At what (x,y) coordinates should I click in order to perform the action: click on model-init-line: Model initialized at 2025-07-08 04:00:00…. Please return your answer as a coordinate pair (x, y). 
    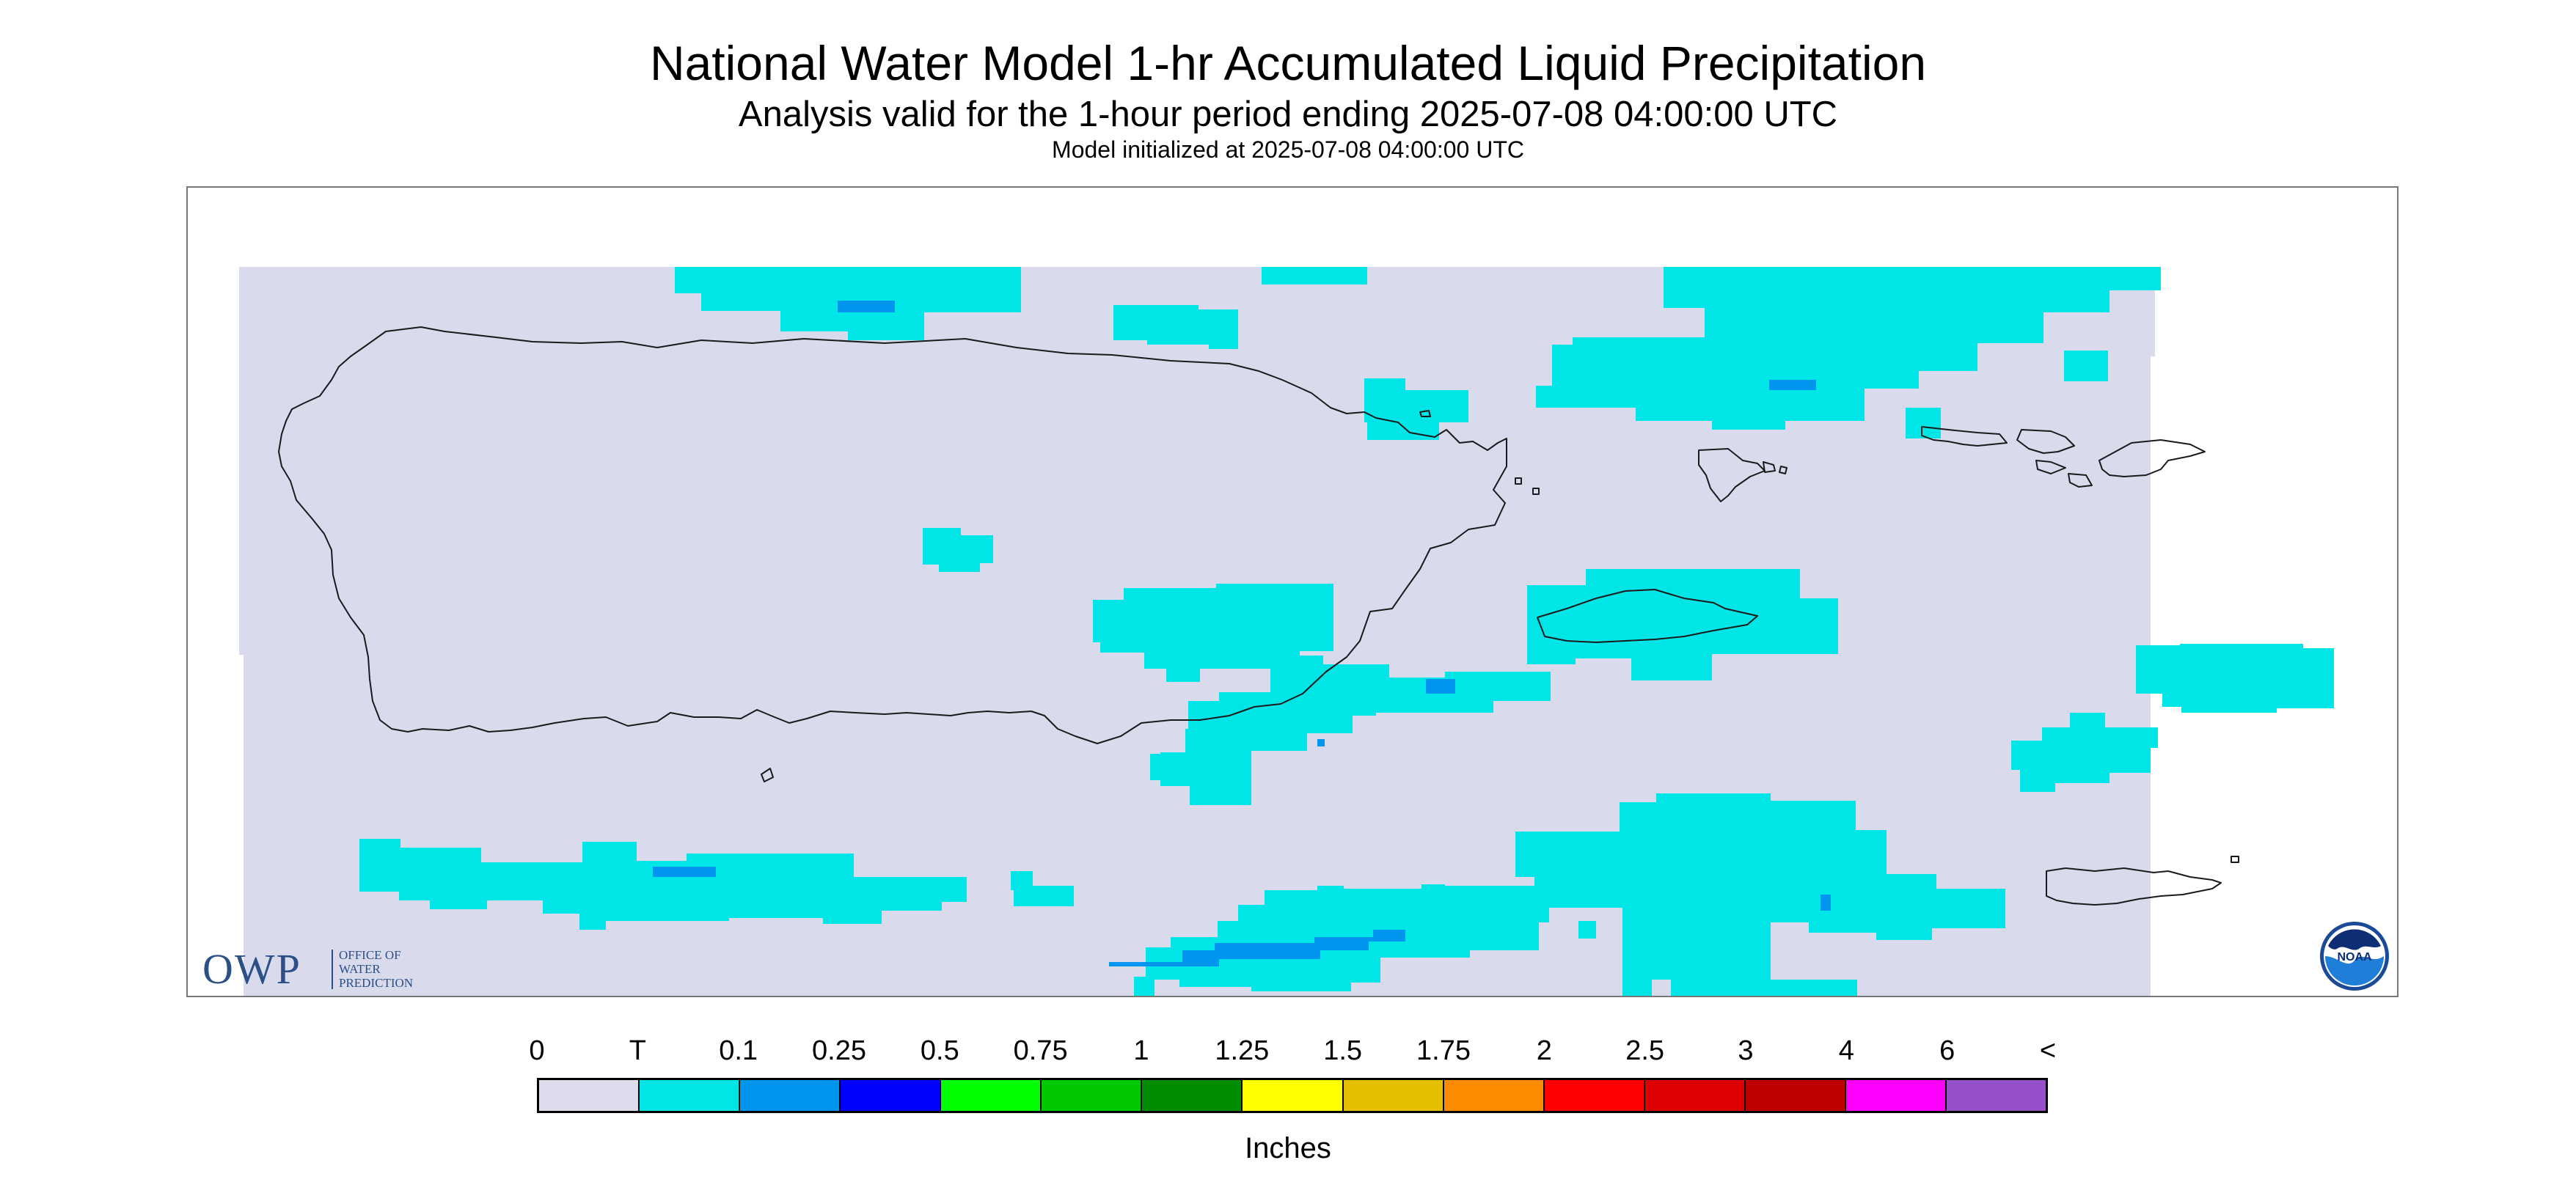
    Looking at the image, I should click on (1288, 149).